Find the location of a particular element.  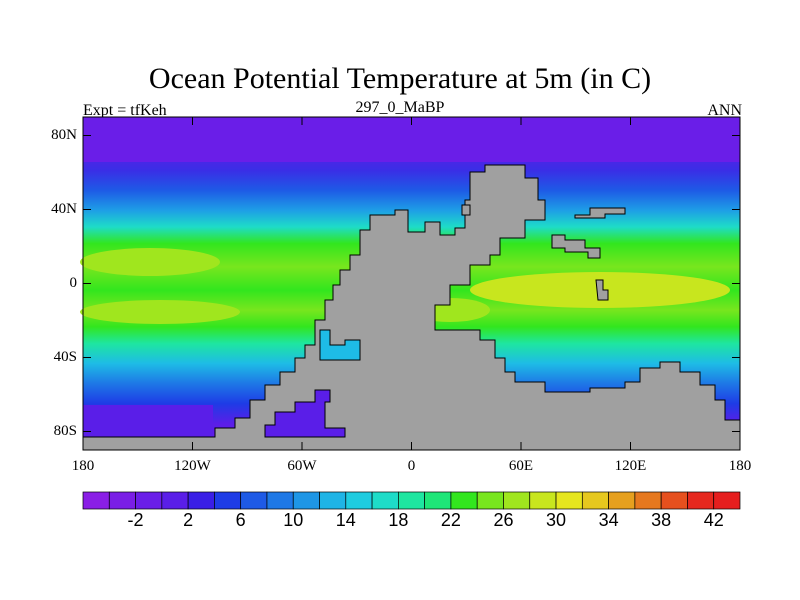

lon-tick-label: 60E is located at coordinates (521, 466).